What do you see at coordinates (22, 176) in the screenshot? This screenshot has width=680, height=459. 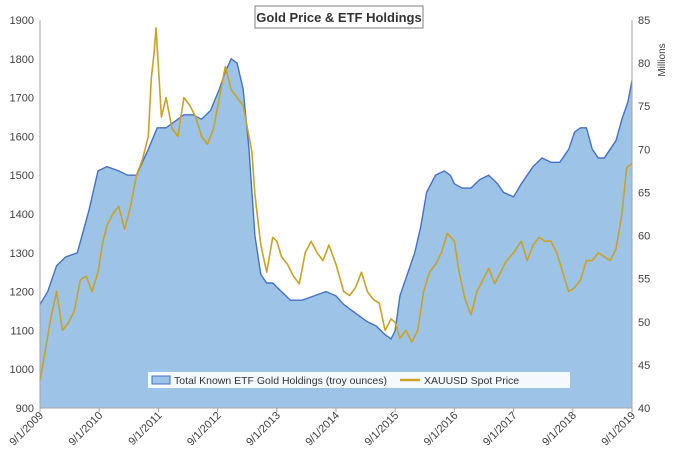 I see `left-tick-label: 1500` at bounding box center [22, 176].